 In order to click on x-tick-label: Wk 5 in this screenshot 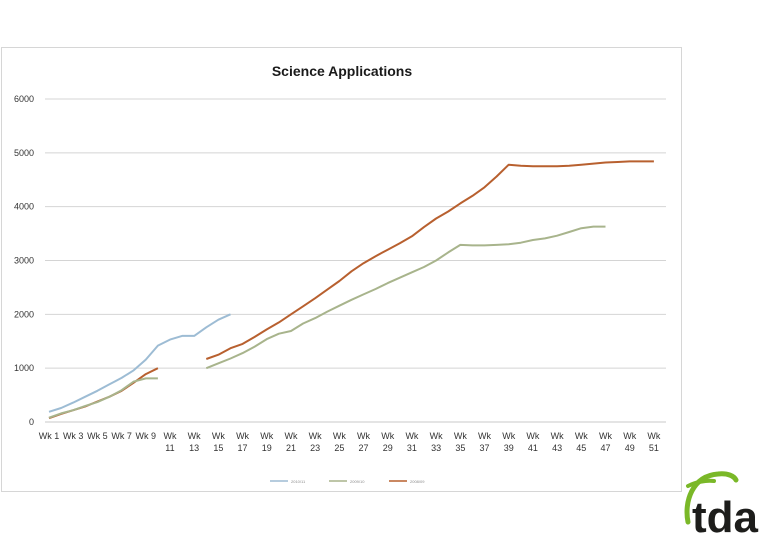, I will do `click(97, 436)`.